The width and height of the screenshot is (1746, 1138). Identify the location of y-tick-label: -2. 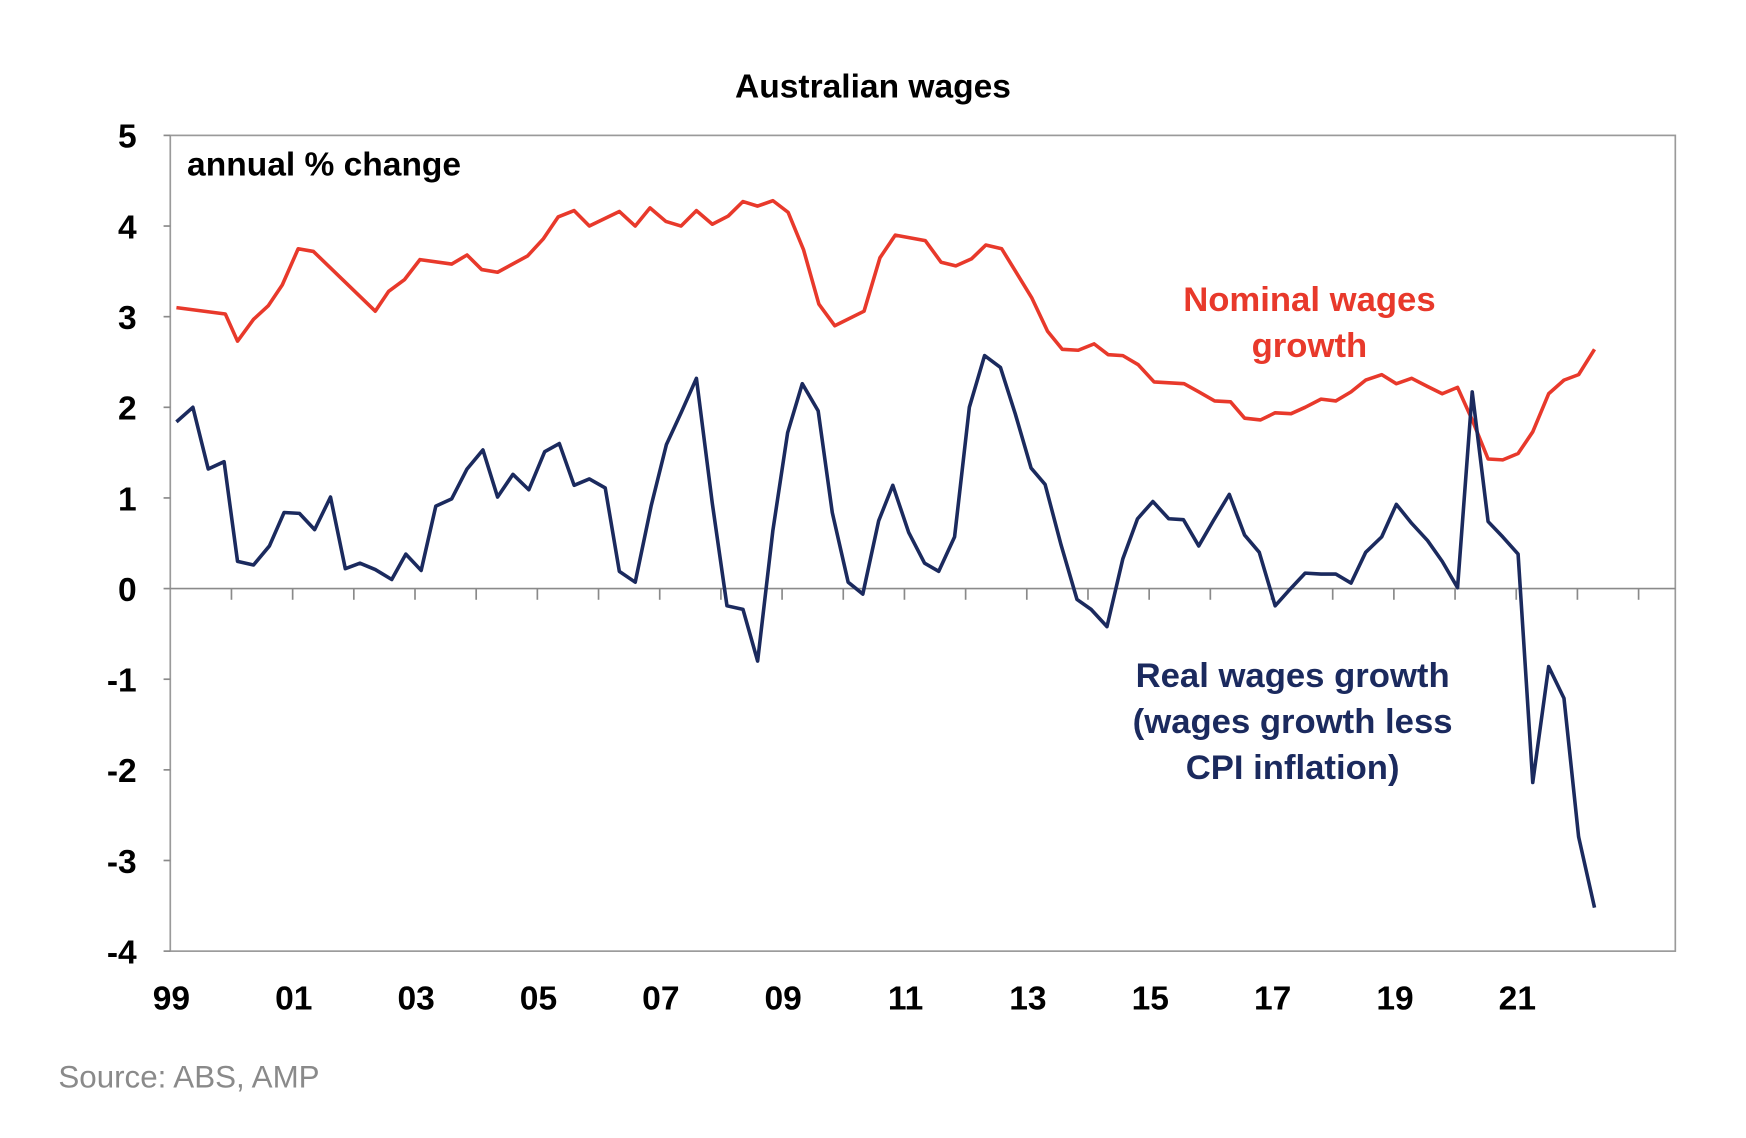
(122, 771).